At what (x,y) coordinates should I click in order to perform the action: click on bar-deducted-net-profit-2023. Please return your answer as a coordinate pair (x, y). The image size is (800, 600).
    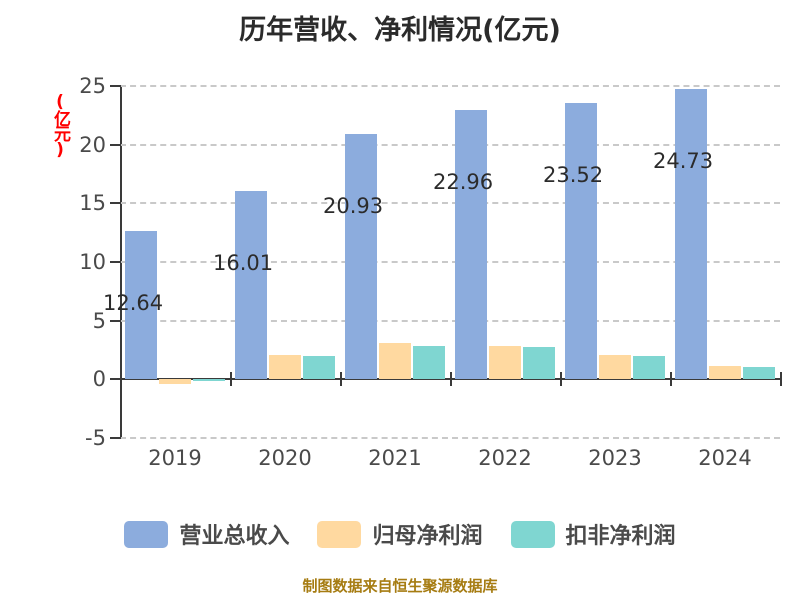
    Looking at the image, I should click on (649, 368).